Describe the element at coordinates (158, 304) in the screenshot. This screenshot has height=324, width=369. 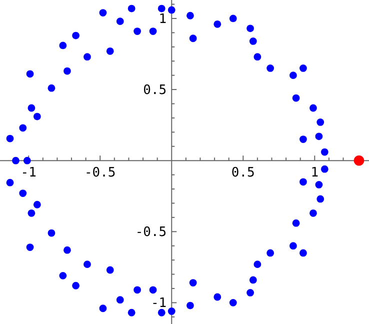
I see `y-tick-label: -1` at that location.